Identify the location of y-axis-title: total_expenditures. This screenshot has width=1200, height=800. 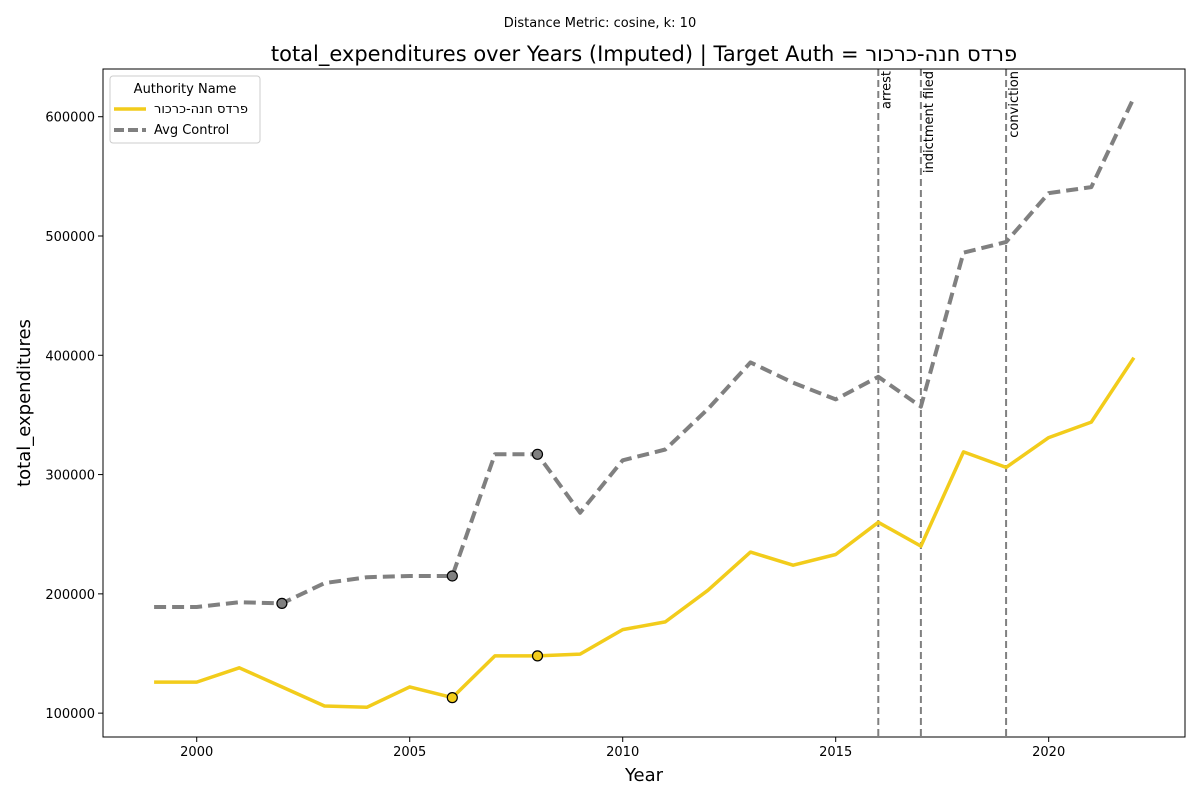
(24, 403).